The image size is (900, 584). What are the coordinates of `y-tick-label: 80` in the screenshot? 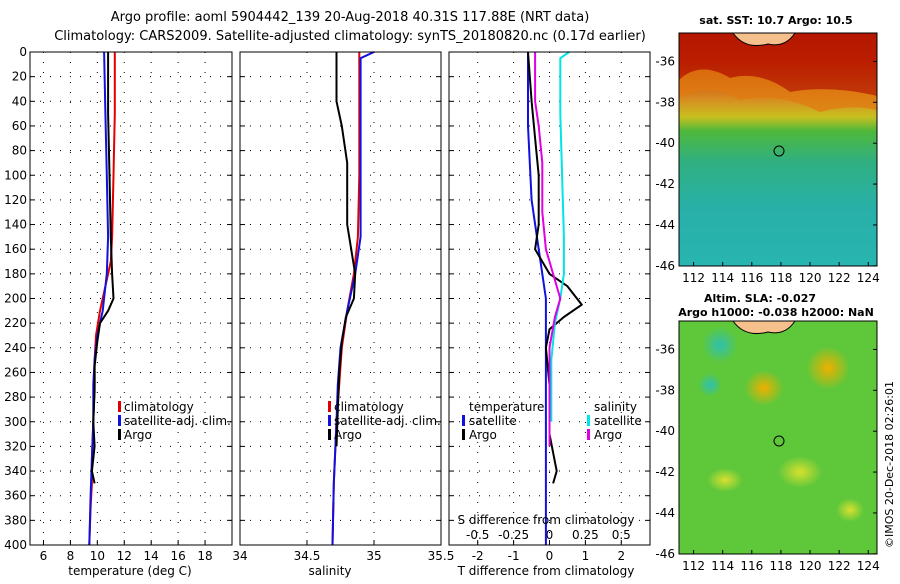 It's located at (19, 151).